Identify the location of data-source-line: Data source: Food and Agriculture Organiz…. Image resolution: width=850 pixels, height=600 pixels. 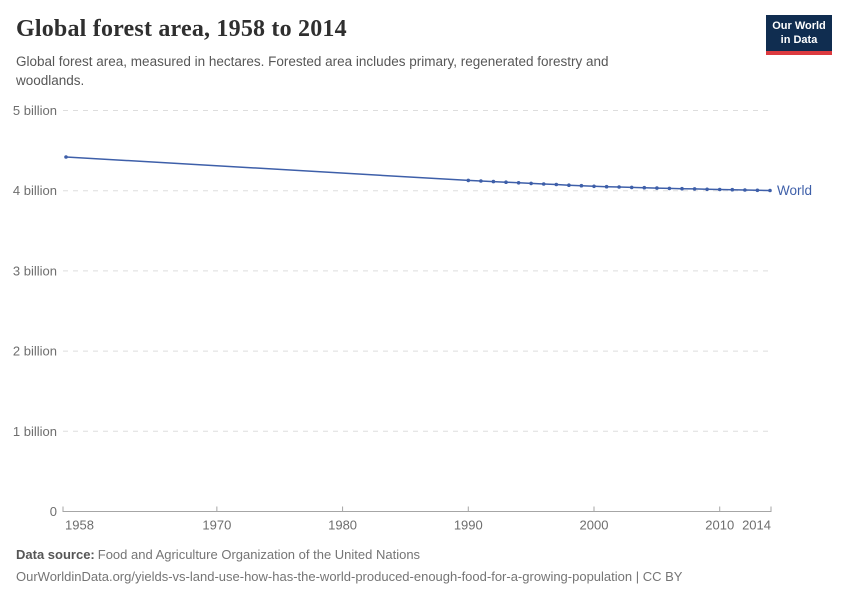
(425, 554).